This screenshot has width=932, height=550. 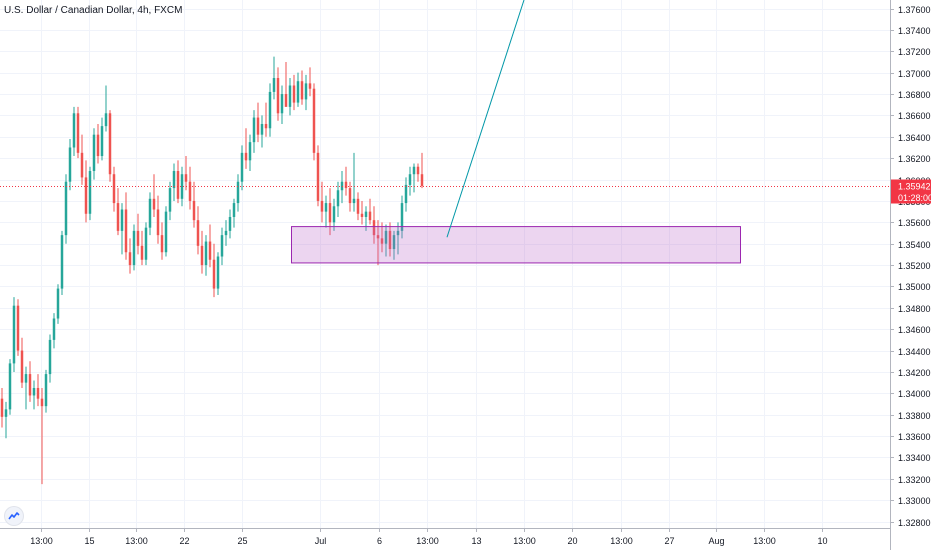 I want to click on time-tick-label: 13, so click(x=476, y=541).